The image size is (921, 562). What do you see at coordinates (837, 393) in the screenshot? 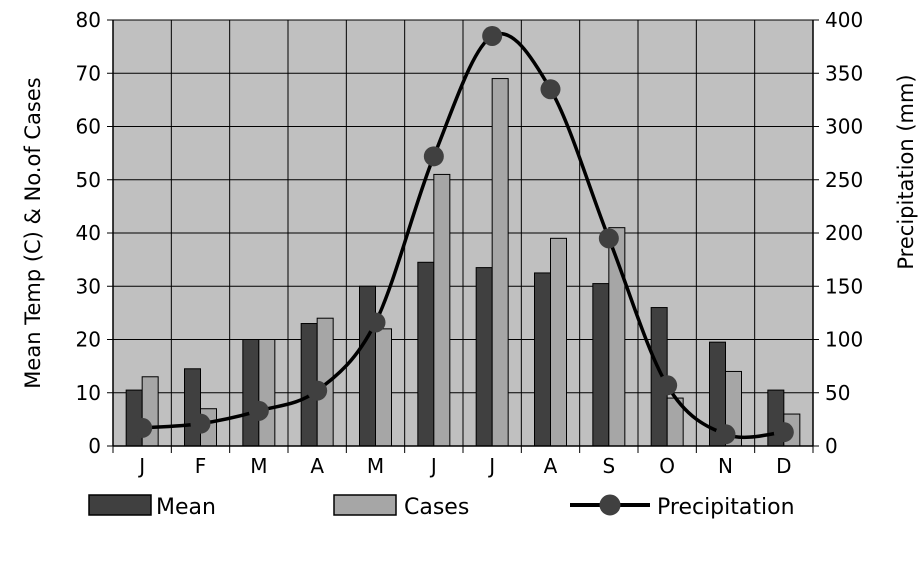
I see `y2-tick-label: 50` at bounding box center [837, 393].